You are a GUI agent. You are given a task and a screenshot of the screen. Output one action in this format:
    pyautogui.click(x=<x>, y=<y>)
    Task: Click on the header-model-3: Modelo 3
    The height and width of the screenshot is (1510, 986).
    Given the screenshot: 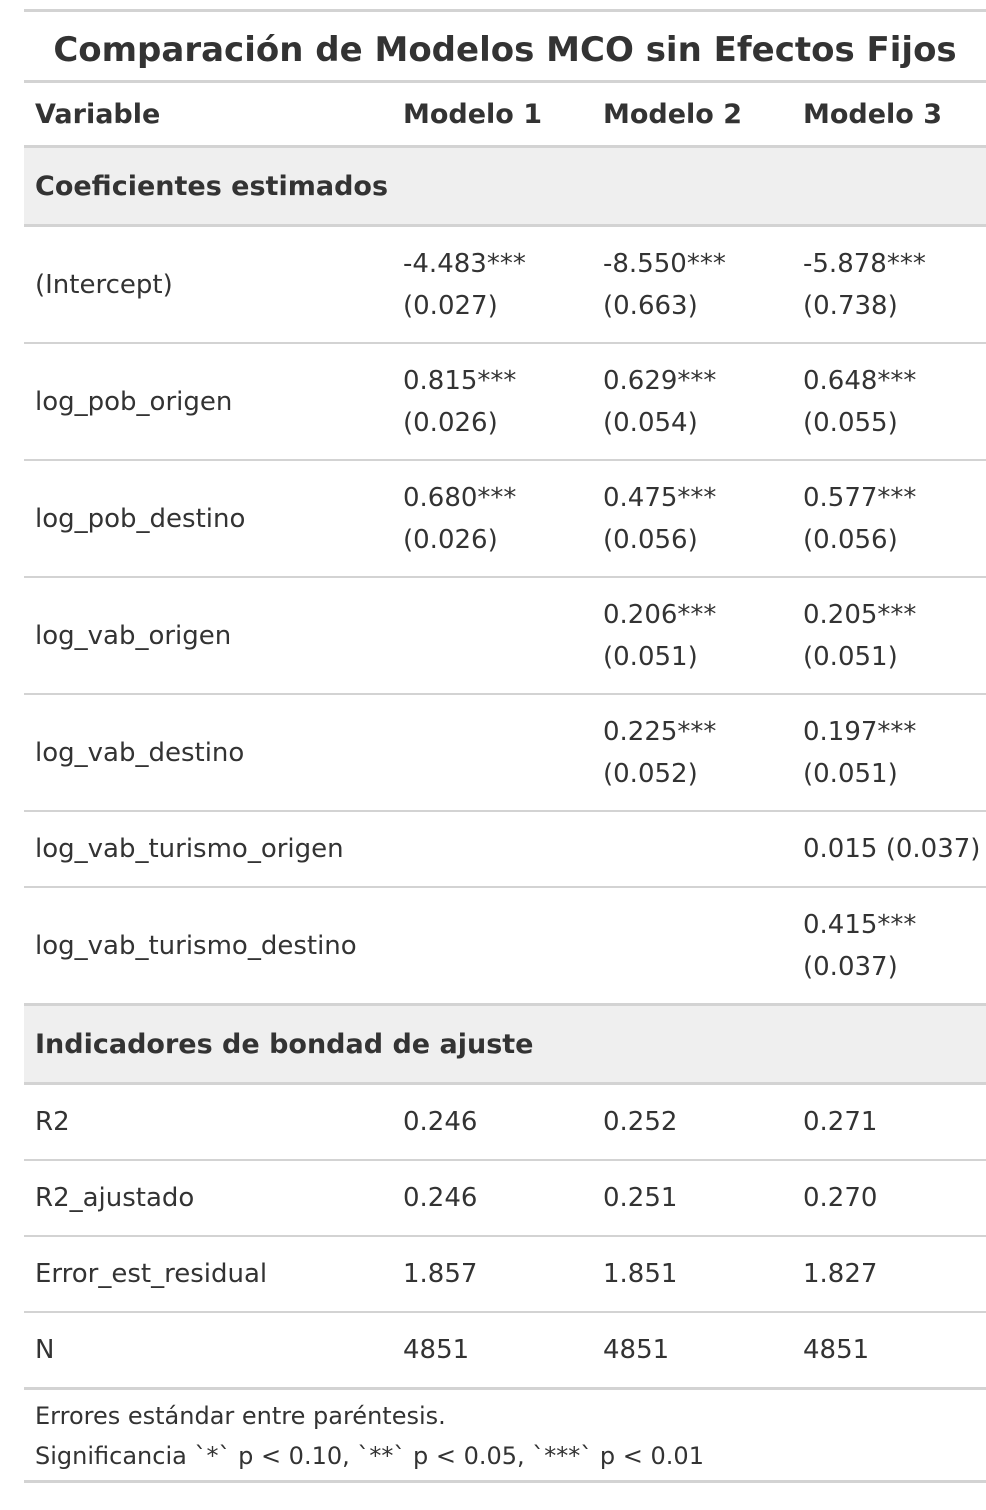 What is the action you would take?
    pyautogui.click(x=873, y=114)
    